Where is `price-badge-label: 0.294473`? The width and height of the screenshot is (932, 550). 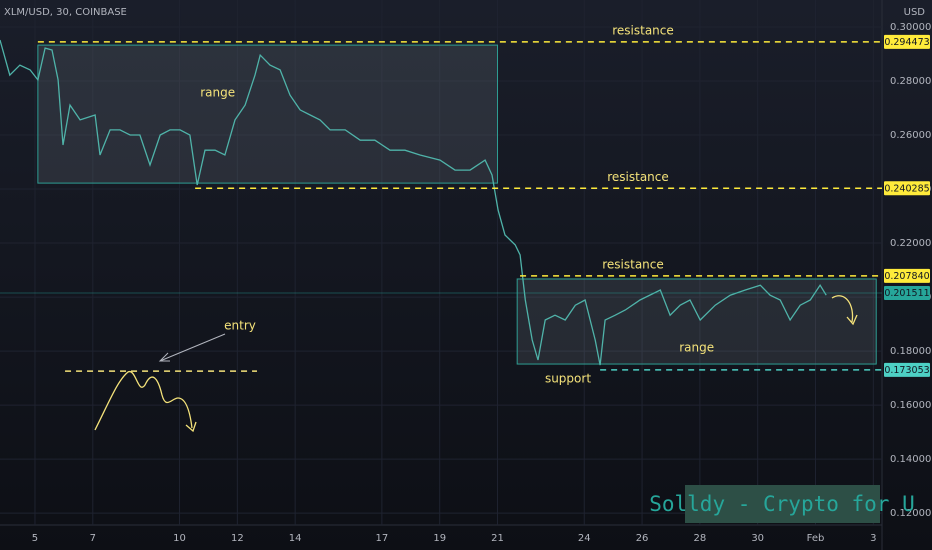 price-badge-label: 0.294473 is located at coordinates (906, 42).